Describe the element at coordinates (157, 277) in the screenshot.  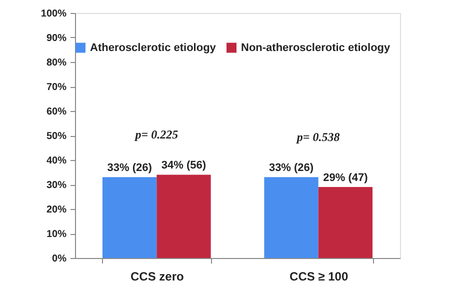
I see `x-tick-label: CCS zero` at that location.